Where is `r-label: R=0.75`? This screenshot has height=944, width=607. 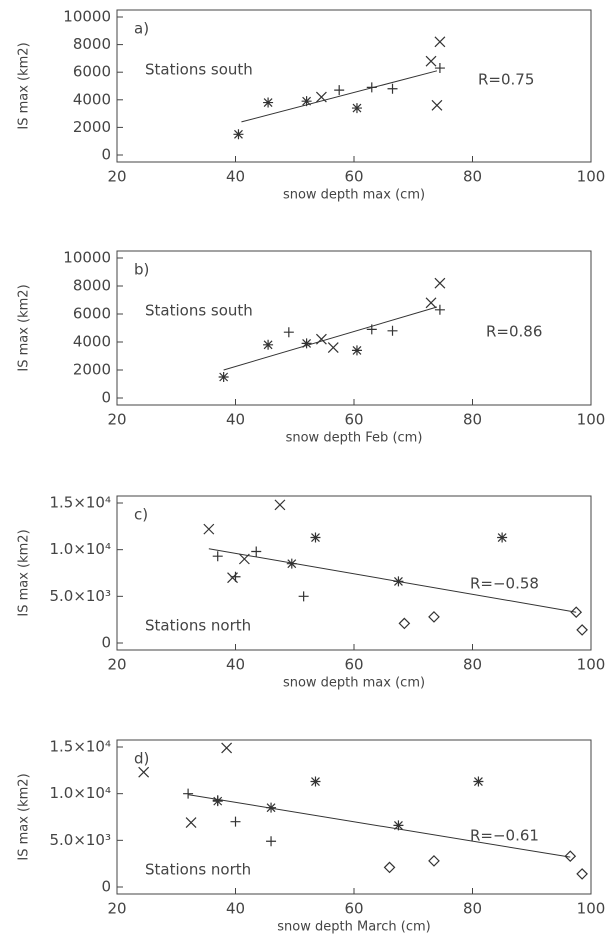 r-label: R=0.75 is located at coordinates (506, 80).